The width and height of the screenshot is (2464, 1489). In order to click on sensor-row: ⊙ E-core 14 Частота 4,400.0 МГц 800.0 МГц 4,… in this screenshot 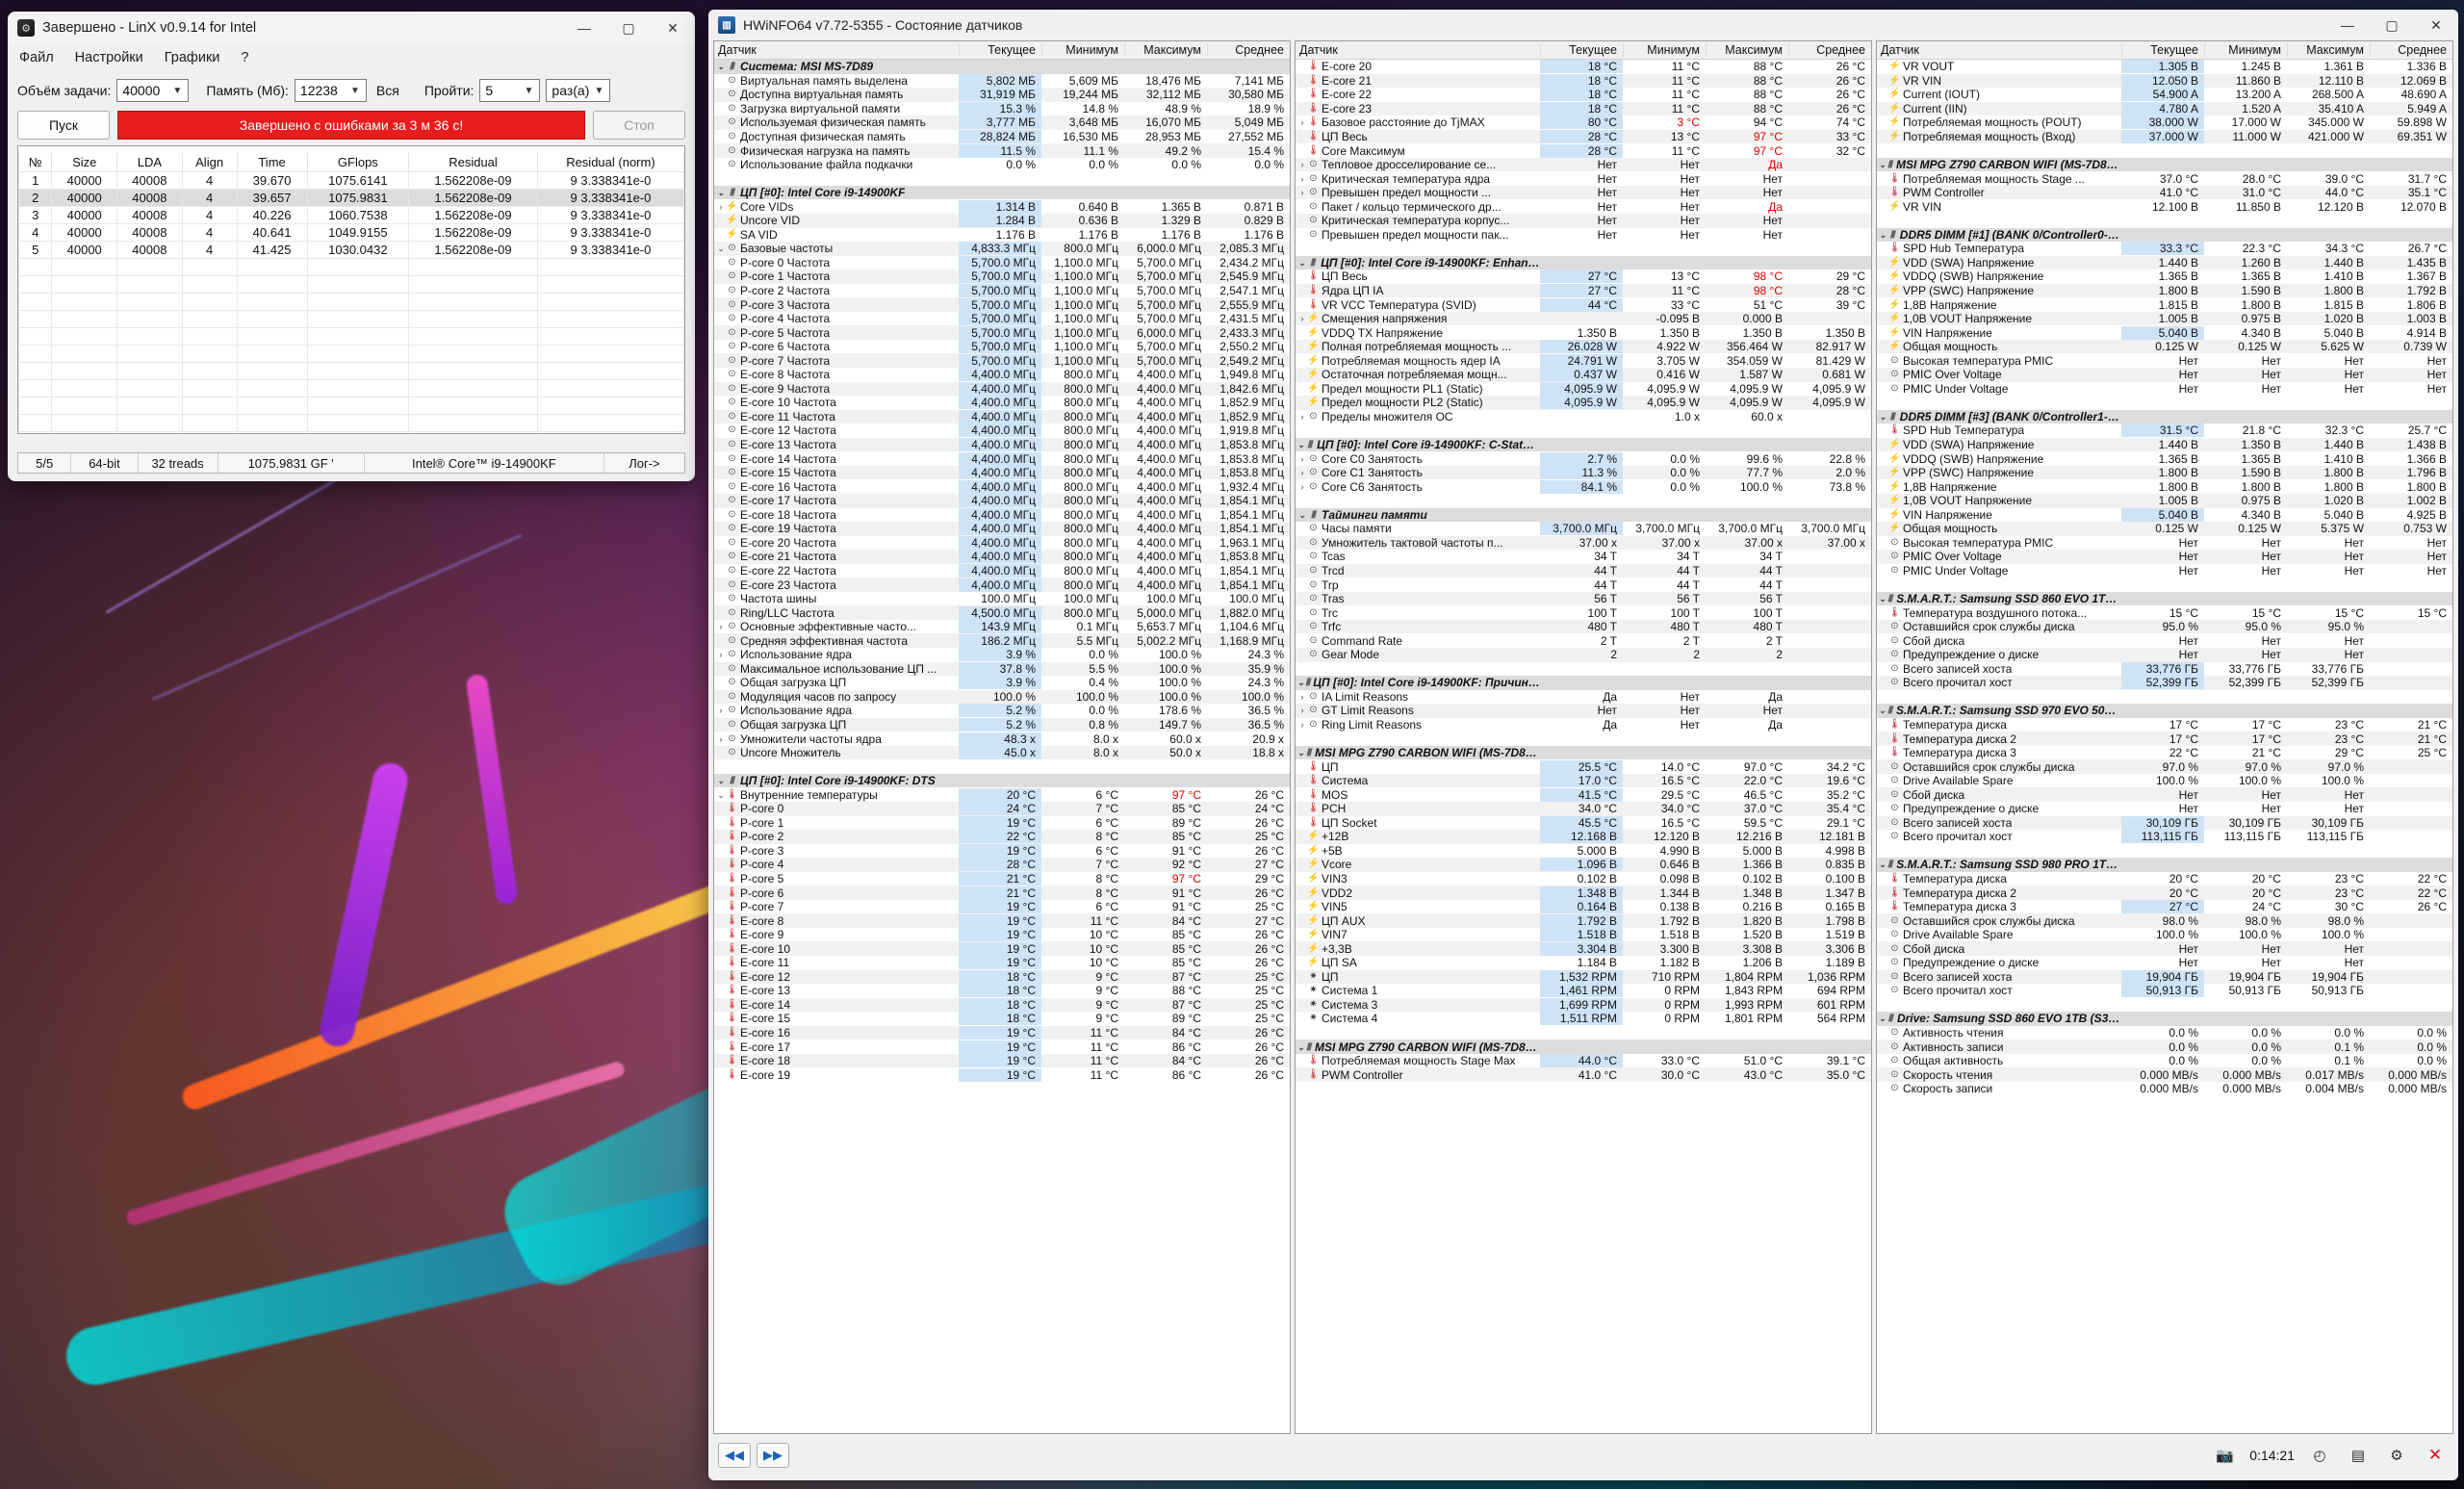, I will do `click(1002, 458)`.